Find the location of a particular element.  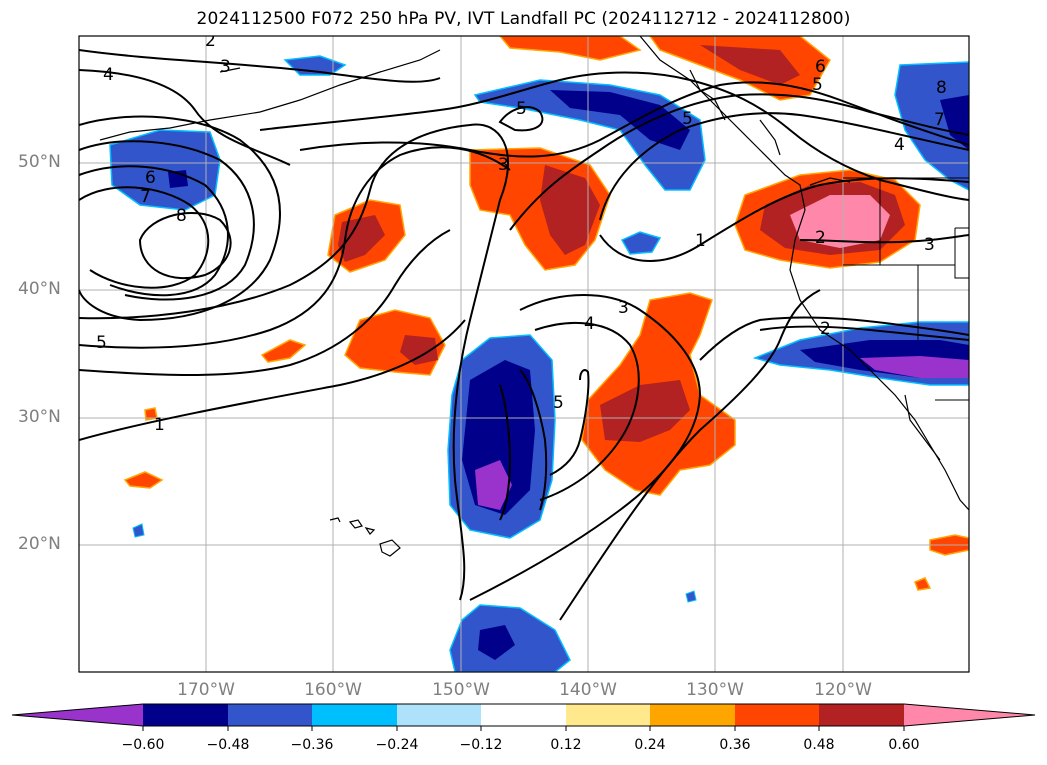

colorbar-tick-label: −0.60 is located at coordinates (143, 745).